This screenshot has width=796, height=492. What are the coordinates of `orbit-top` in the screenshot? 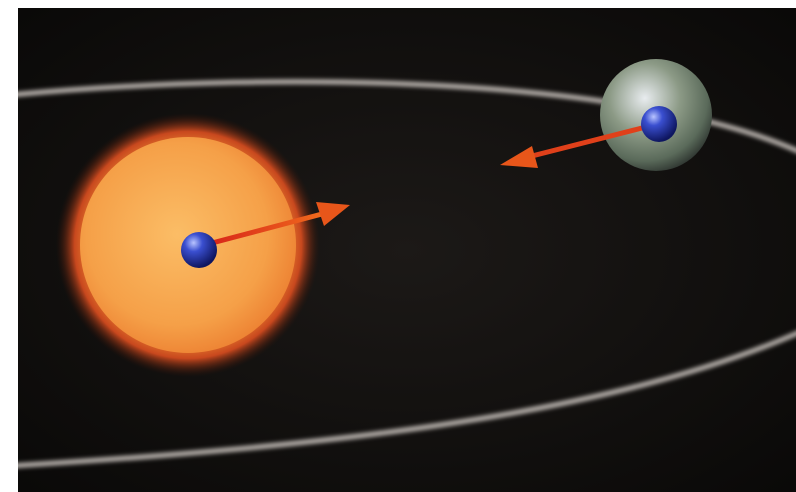 It's located at (407, 116).